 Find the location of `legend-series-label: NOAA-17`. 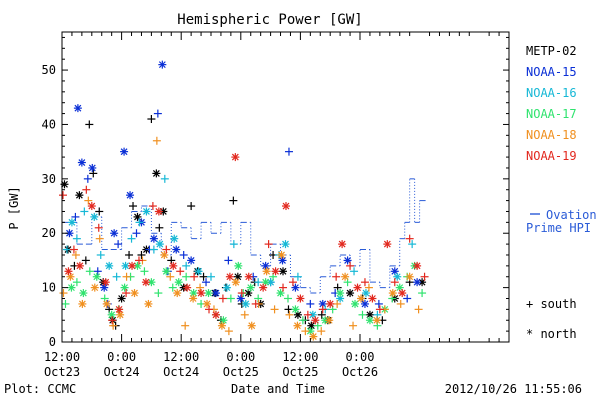

legend-series-label: NOAA-17 is located at coordinates (551, 114).